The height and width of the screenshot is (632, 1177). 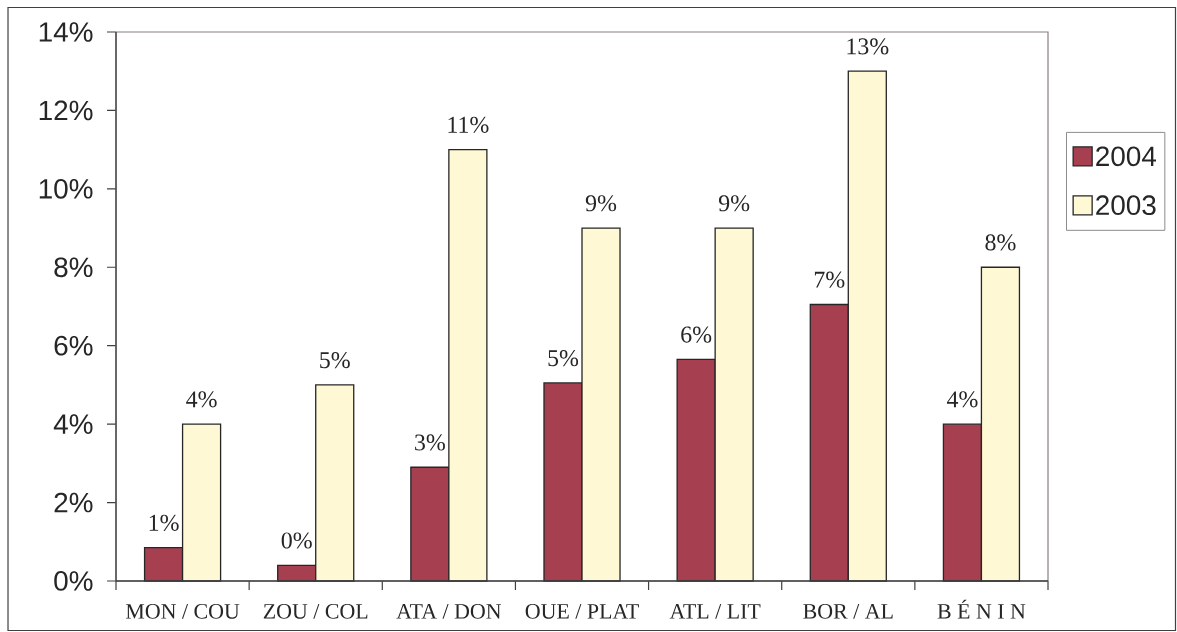 What do you see at coordinates (468, 124) in the screenshot?
I see `data-label: 11%` at bounding box center [468, 124].